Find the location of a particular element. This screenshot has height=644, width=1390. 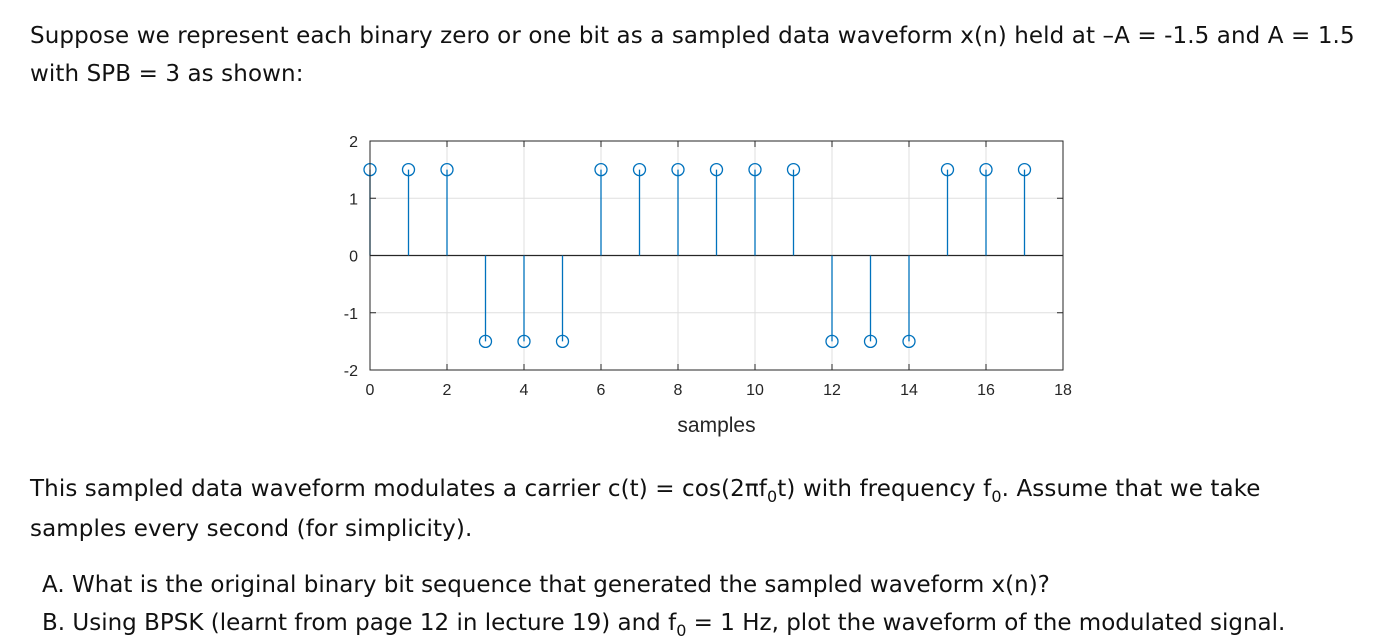

y-tick-label: 0 is located at coordinates (353, 257).